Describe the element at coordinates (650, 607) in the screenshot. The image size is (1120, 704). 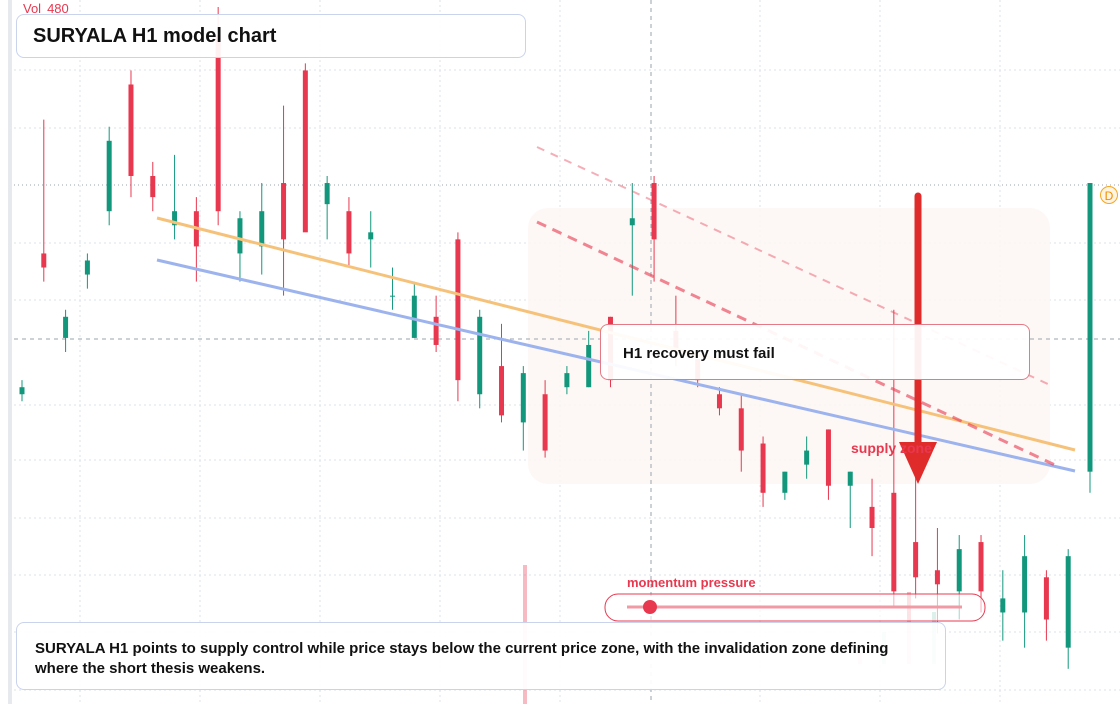
I see `pressure-knob` at that location.